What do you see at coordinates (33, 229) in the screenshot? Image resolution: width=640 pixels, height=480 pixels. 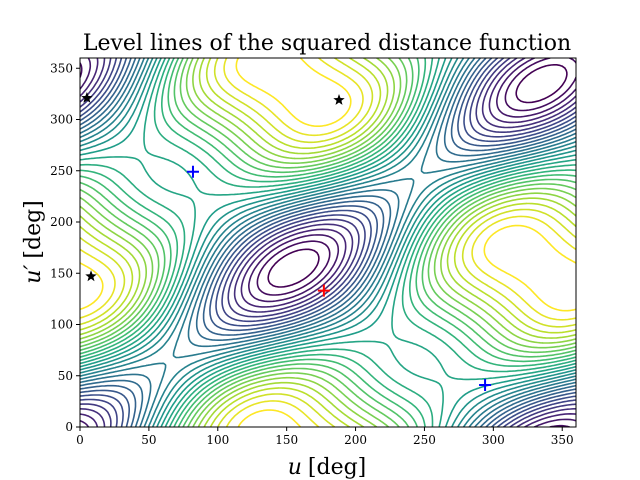 I see `y-axis-unit: [deg]` at bounding box center [33, 229].